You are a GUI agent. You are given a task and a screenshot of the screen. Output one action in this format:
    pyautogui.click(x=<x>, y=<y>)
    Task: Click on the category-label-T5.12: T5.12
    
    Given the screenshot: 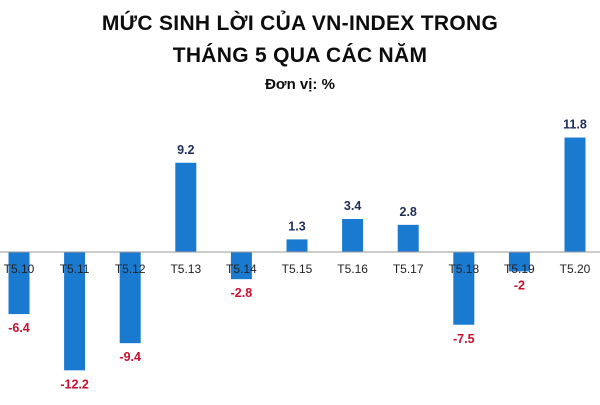 What is the action you would take?
    pyautogui.click(x=130, y=269)
    